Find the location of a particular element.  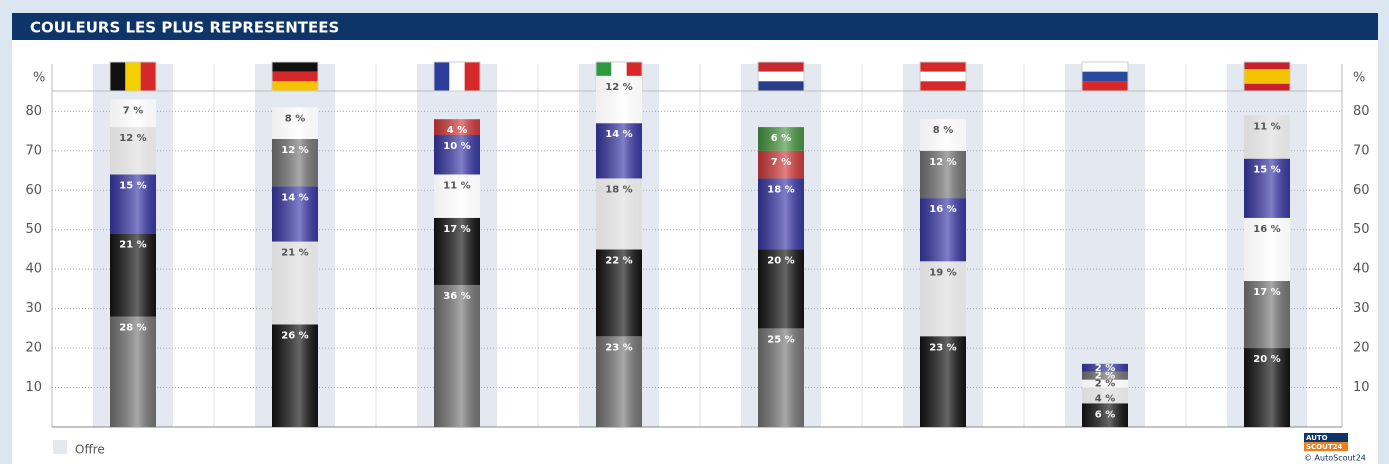

logo-top is located at coordinates (1326, 437).